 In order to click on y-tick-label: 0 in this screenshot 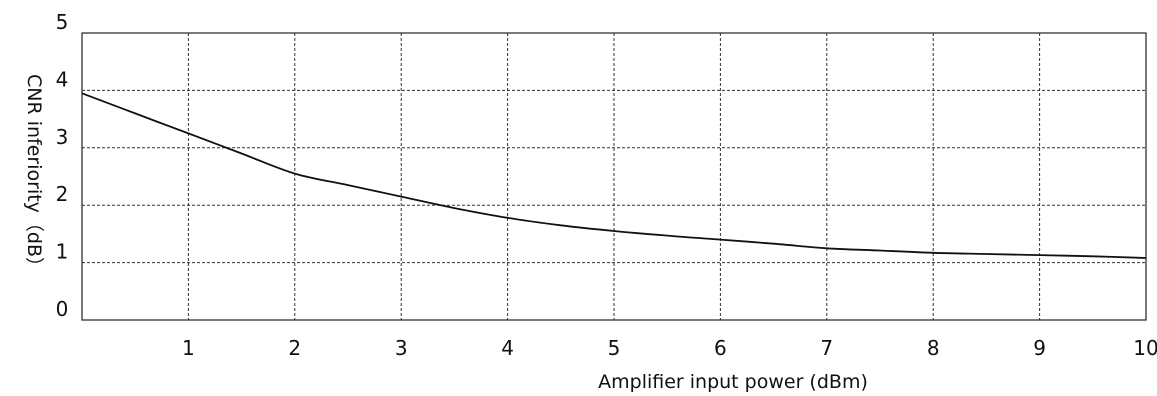, I will do `click(62, 309)`.